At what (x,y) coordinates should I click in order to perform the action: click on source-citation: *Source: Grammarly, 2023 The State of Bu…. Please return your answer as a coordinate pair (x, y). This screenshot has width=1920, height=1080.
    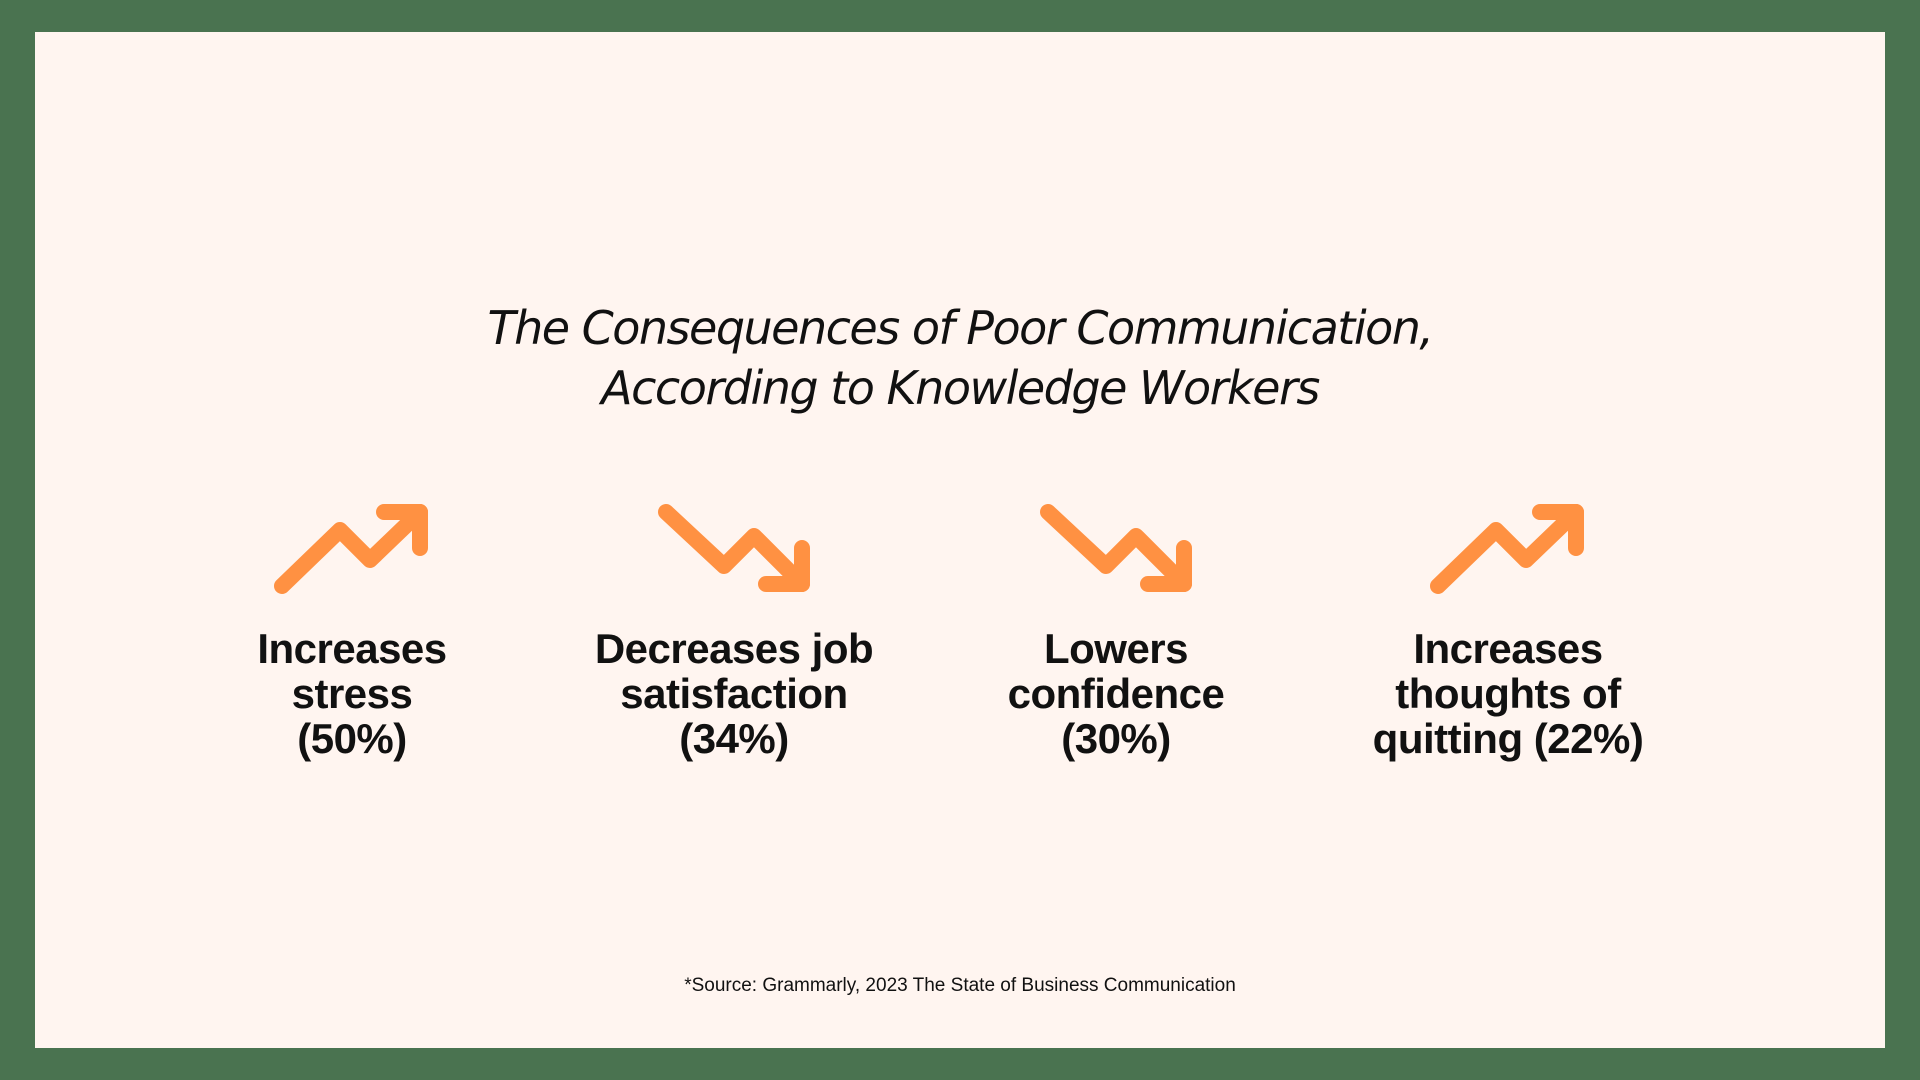
    Looking at the image, I should click on (960, 985).